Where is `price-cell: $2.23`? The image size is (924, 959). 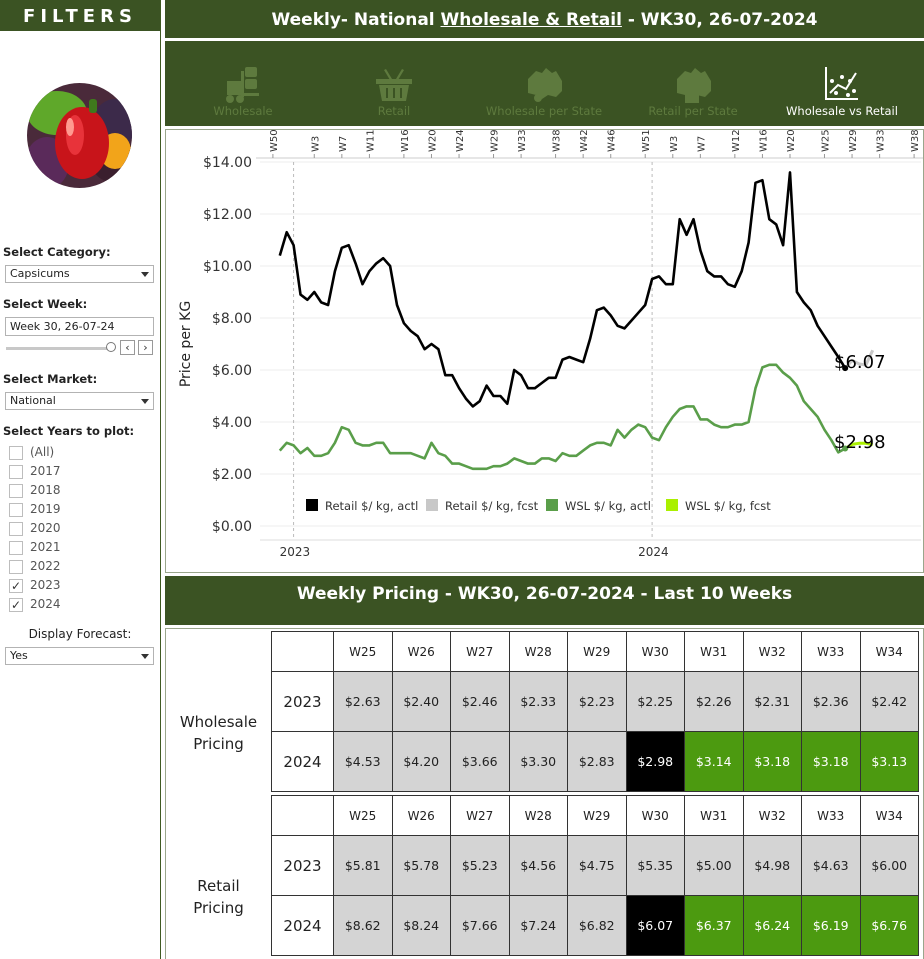
price-cell: $2.23 is located at coordinates (597, 701).